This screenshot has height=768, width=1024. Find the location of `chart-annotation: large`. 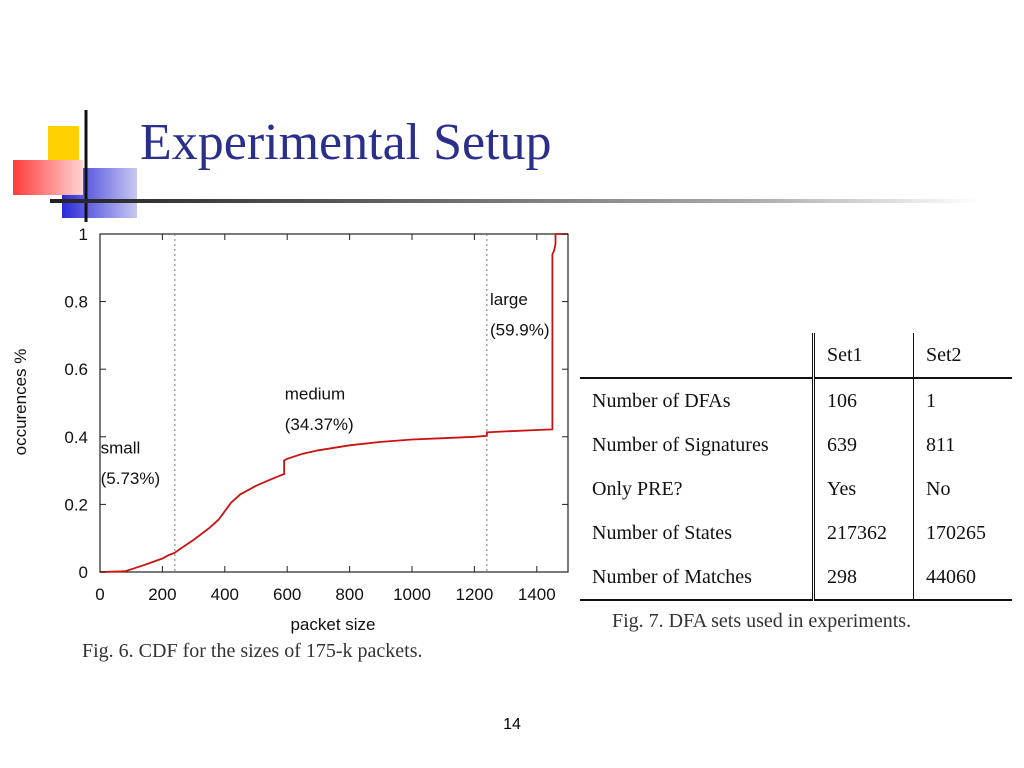

chart-annotation: large is located at coordinates (509, 299).